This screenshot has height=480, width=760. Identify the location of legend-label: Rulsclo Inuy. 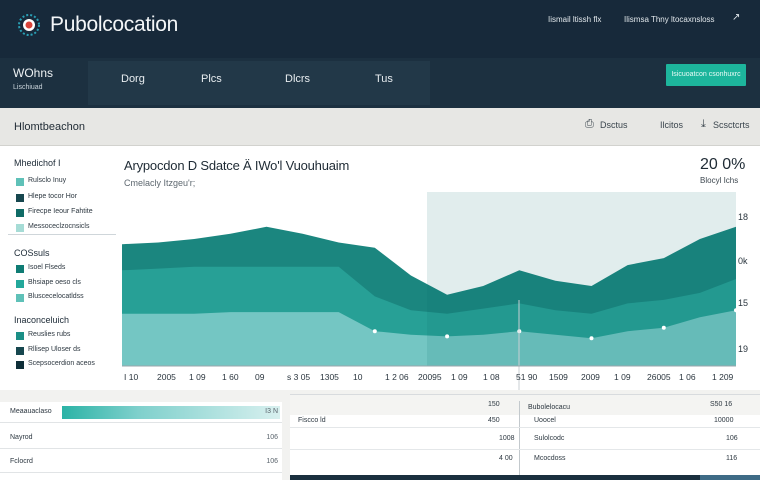
(47, 180).